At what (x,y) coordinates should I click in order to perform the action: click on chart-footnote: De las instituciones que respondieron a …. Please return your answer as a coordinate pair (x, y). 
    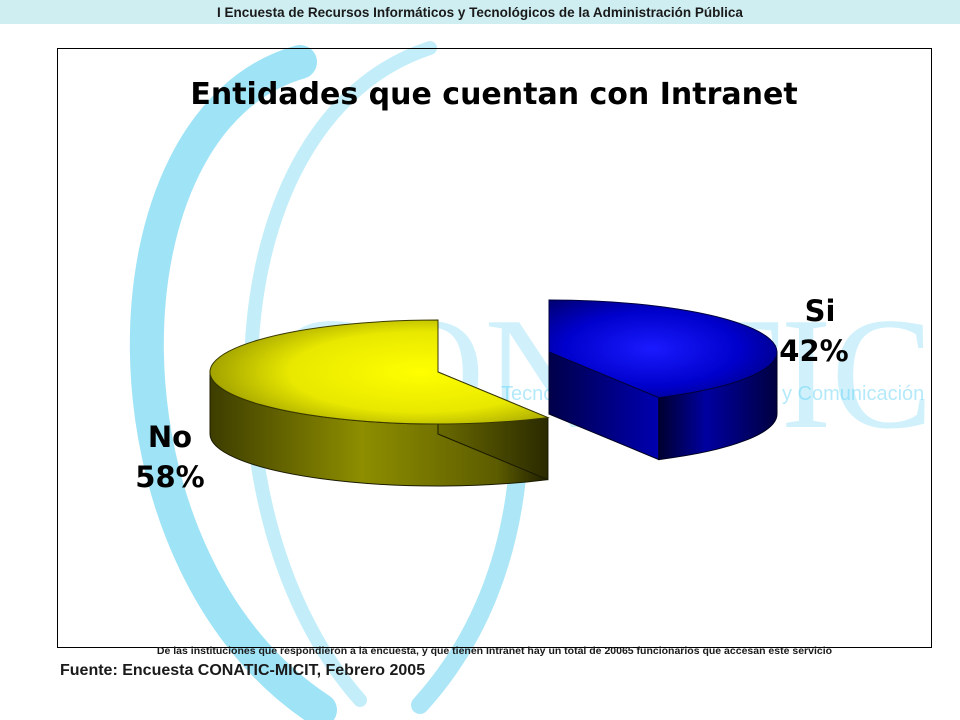
    Looking at the image, I should click on (494, 651).